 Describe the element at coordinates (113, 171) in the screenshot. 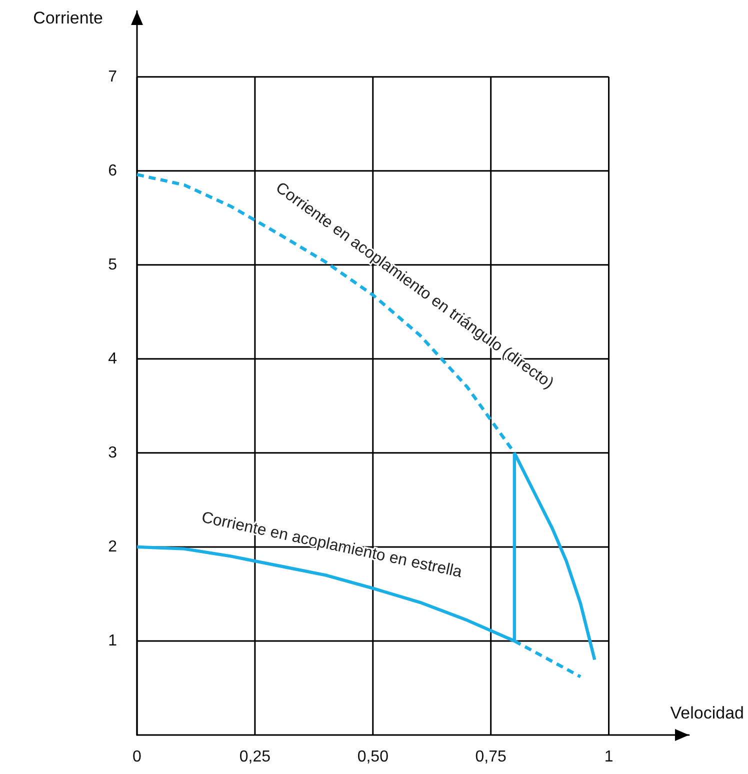

I see `y-tick-label: 6` at that location.